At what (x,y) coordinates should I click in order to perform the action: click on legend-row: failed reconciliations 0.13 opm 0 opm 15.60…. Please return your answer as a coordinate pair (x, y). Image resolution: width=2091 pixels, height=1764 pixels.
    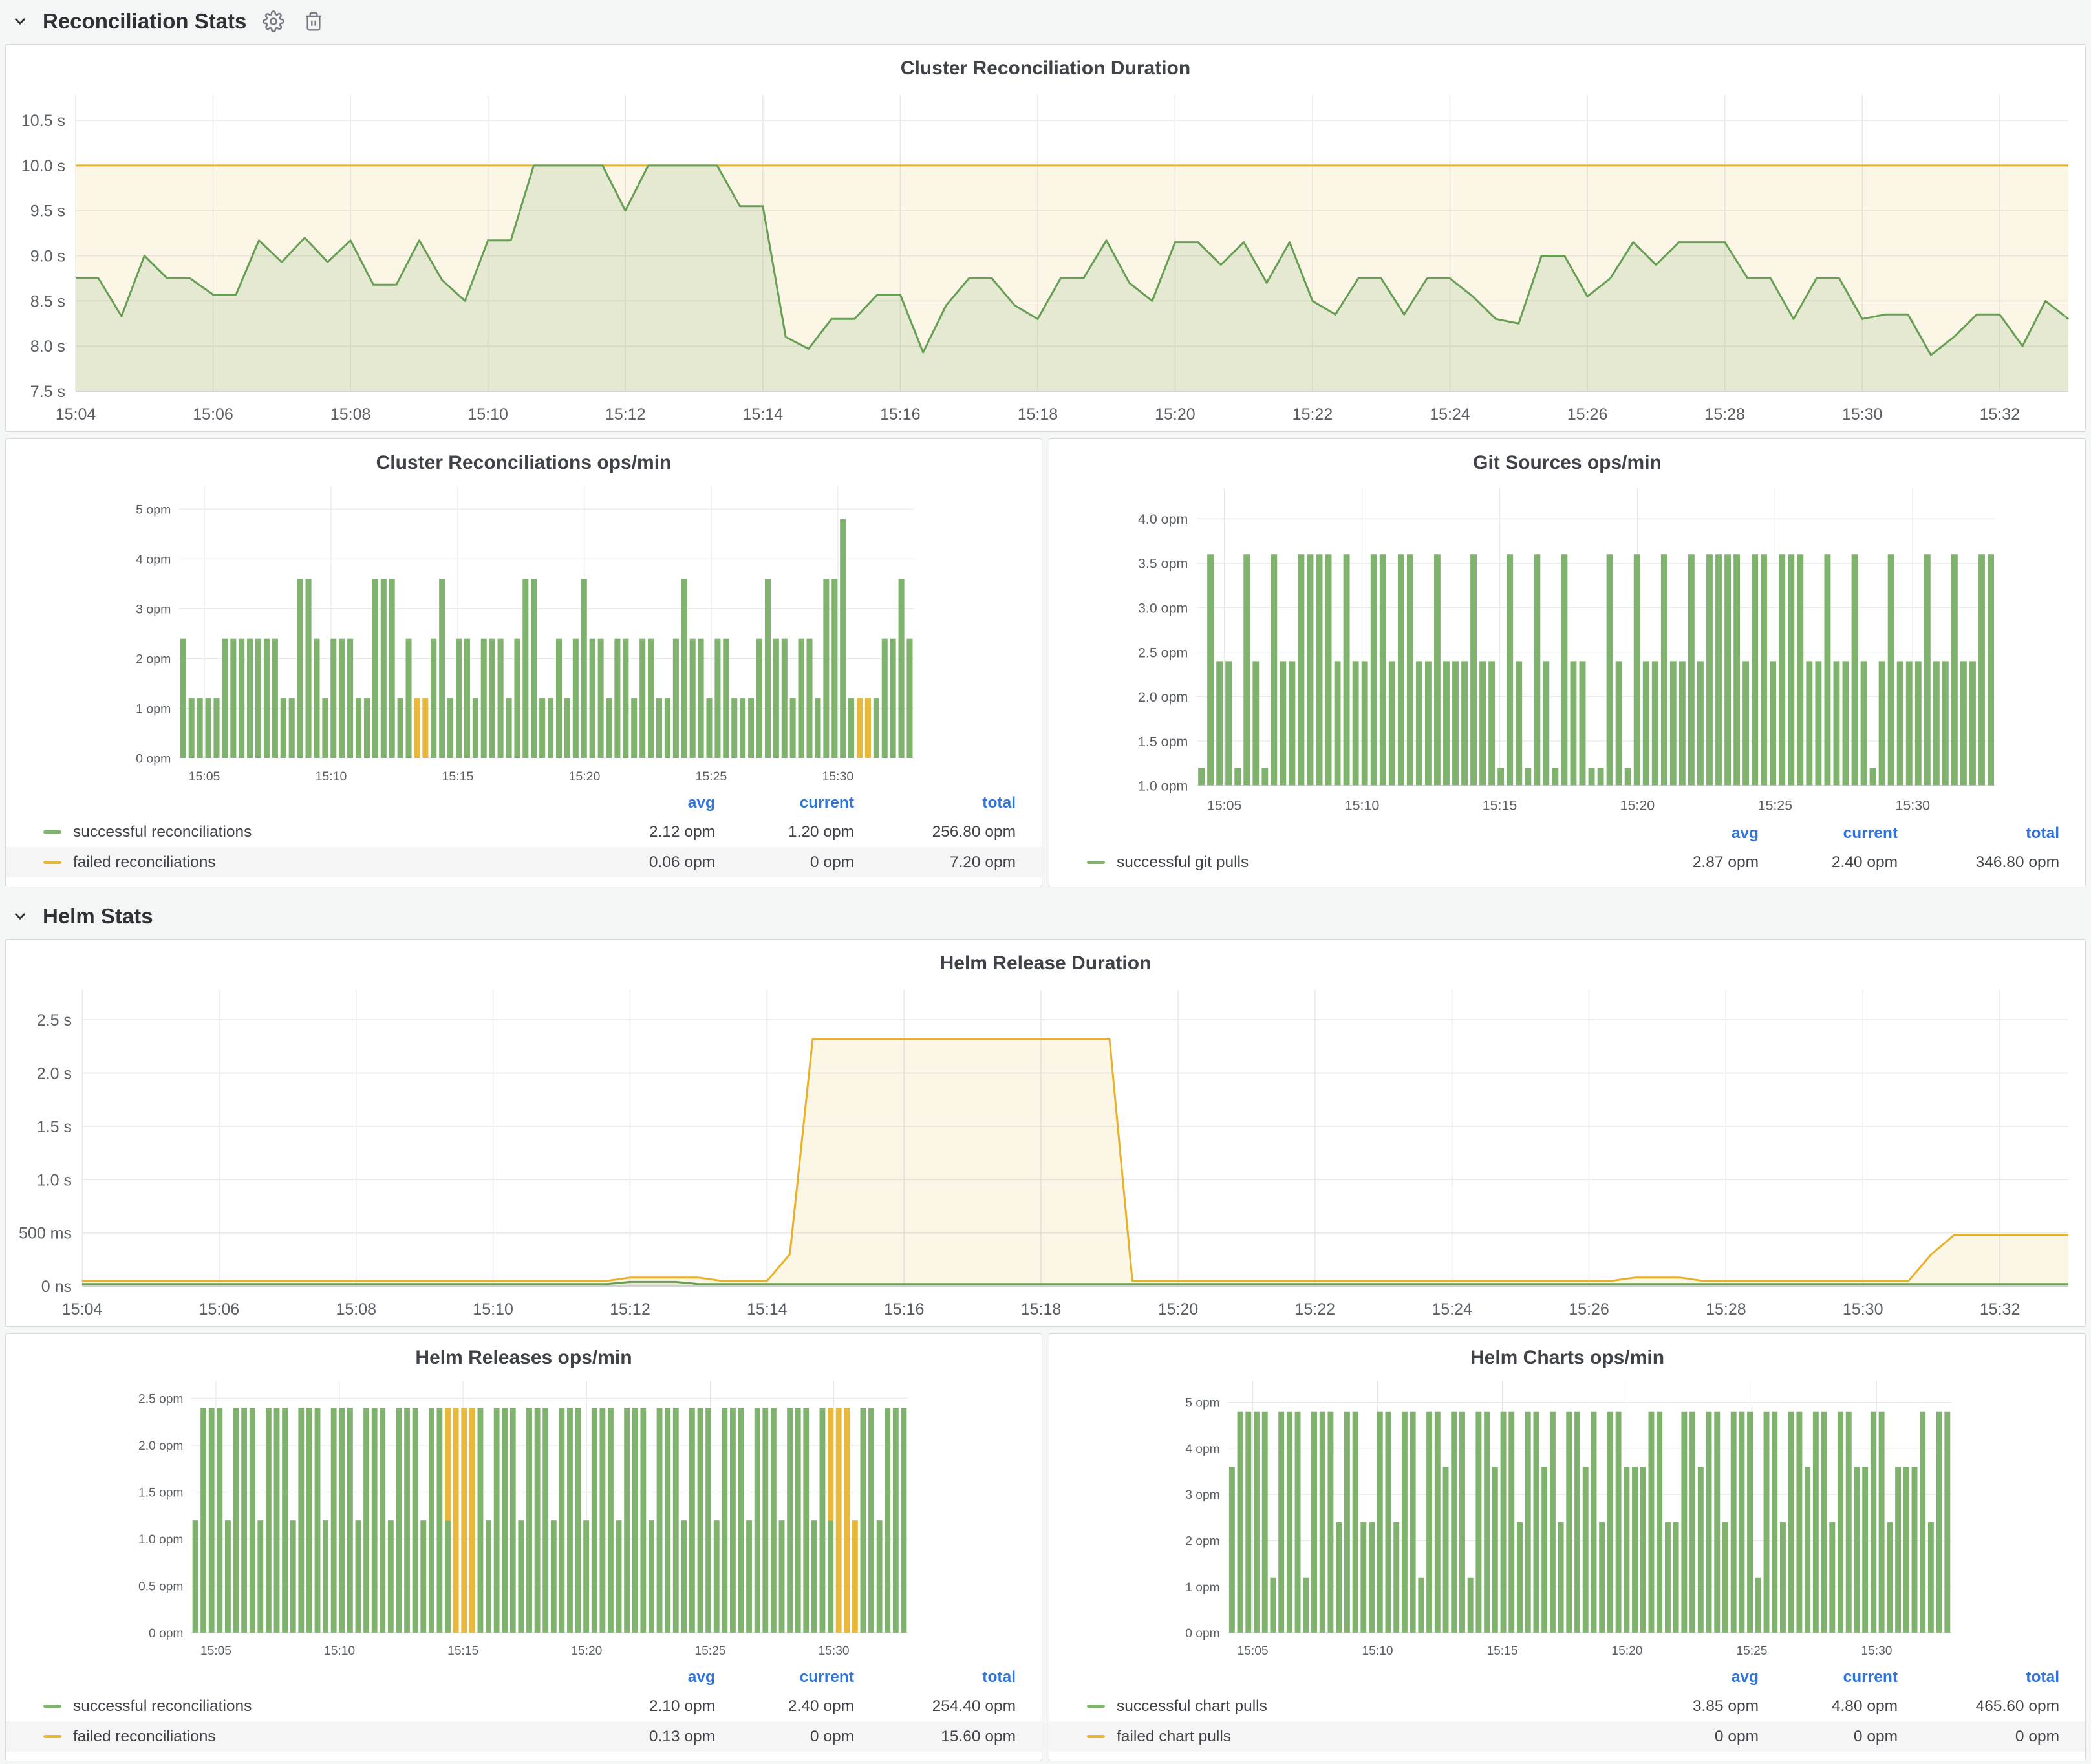
    Looking at the image, I should click on (524, 1737).